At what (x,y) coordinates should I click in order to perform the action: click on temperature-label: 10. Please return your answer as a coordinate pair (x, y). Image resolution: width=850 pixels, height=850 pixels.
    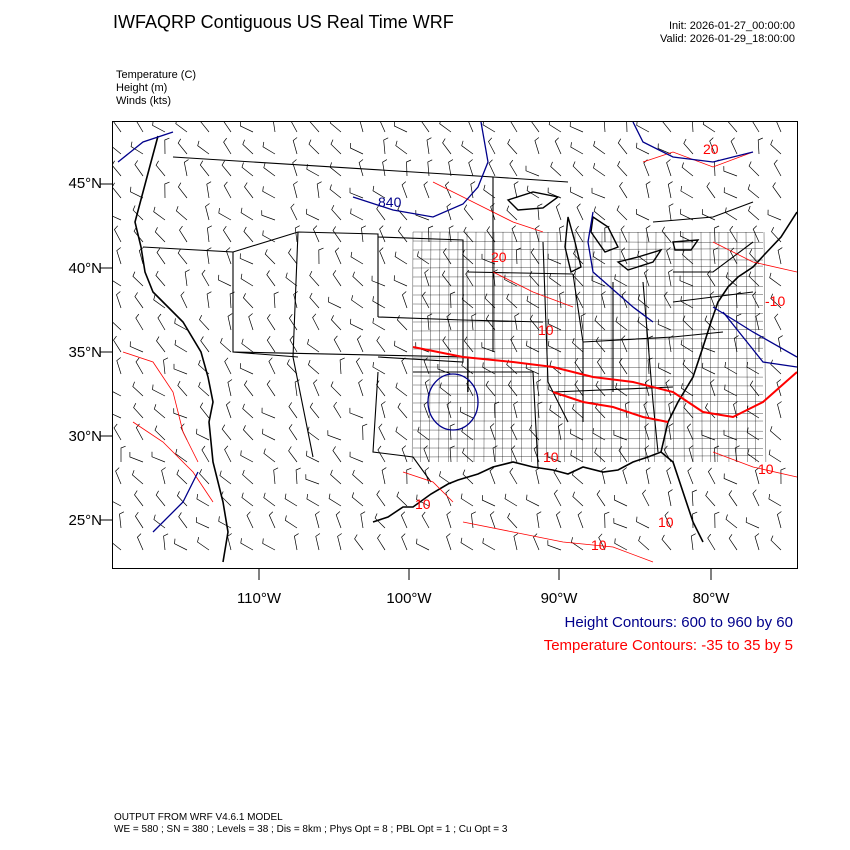
    Looking at the image, I should click on (423, 504).